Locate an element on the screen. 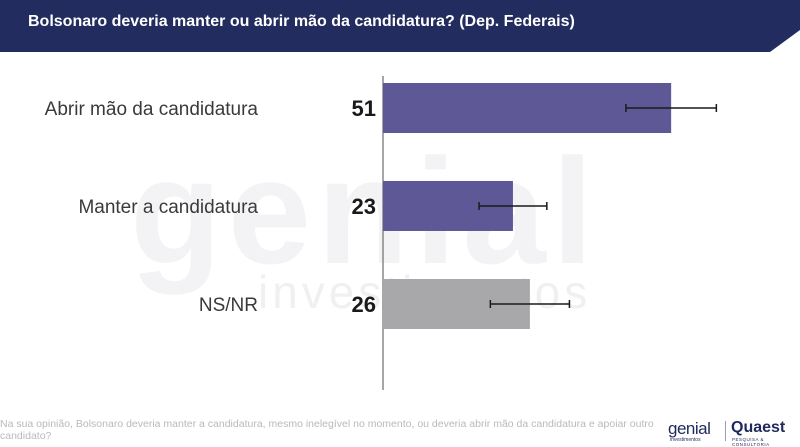  quaest-logo: Quaest is located at coordinates (758, 427).